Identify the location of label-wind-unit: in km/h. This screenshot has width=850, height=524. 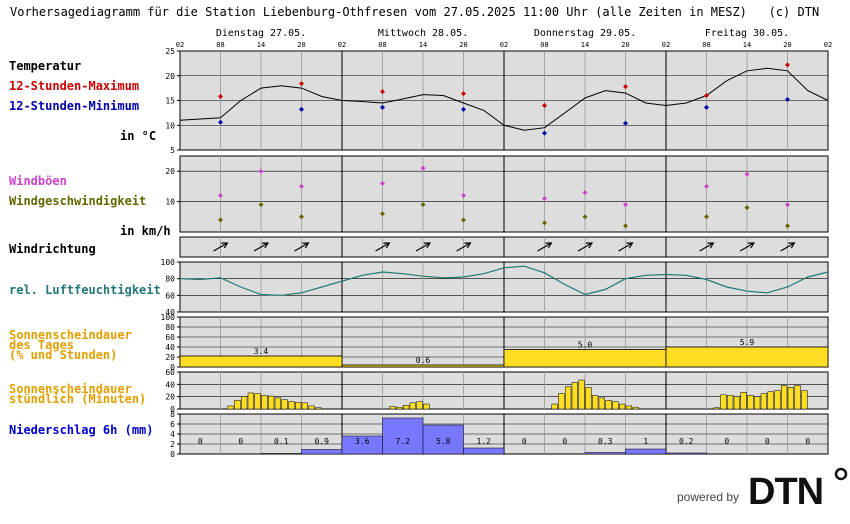
(145, 231).